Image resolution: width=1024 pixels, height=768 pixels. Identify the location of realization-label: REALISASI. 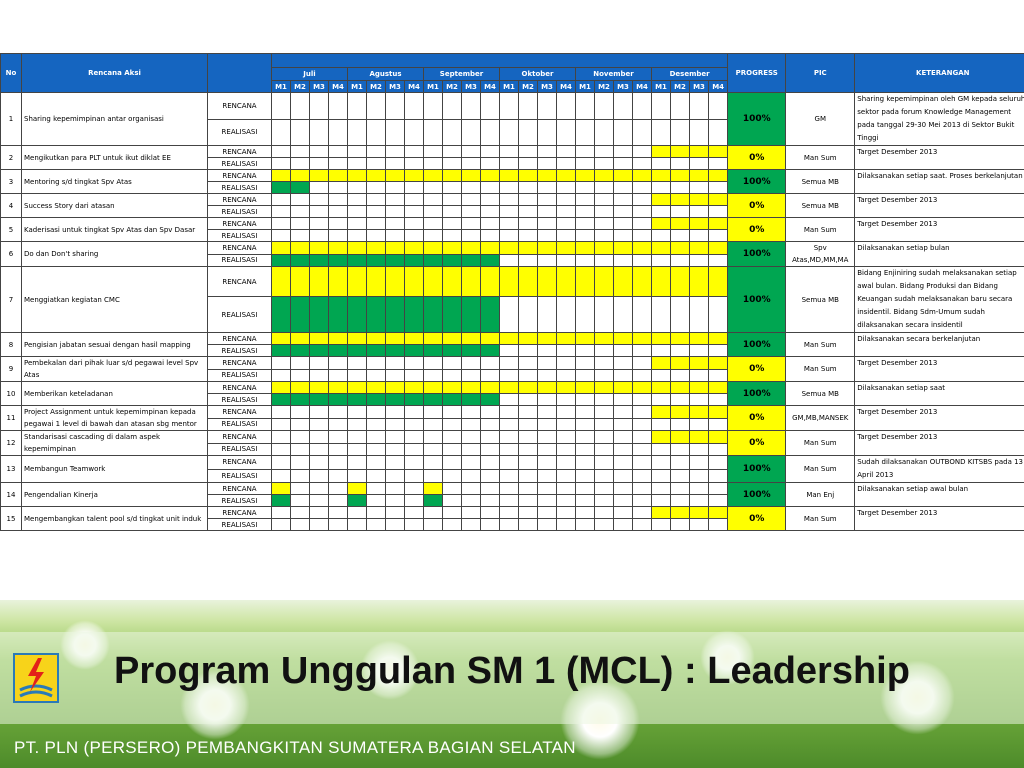
(239, 314).